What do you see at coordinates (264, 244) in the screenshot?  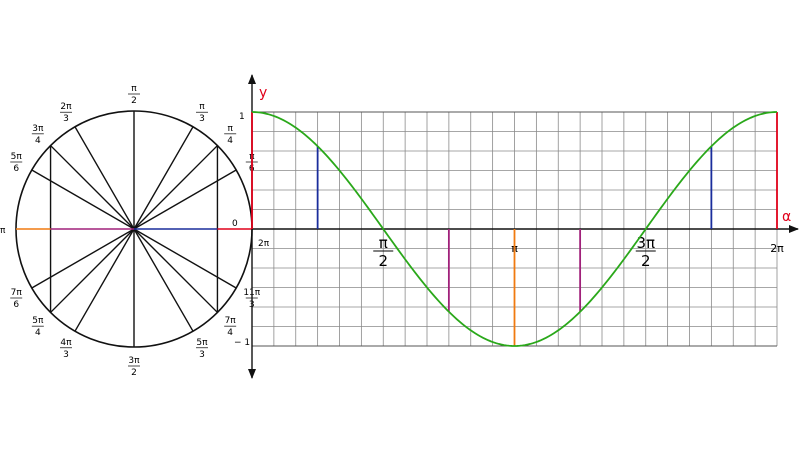 I see `origin-alt-label: 2π` at bounding box center [264, 244].